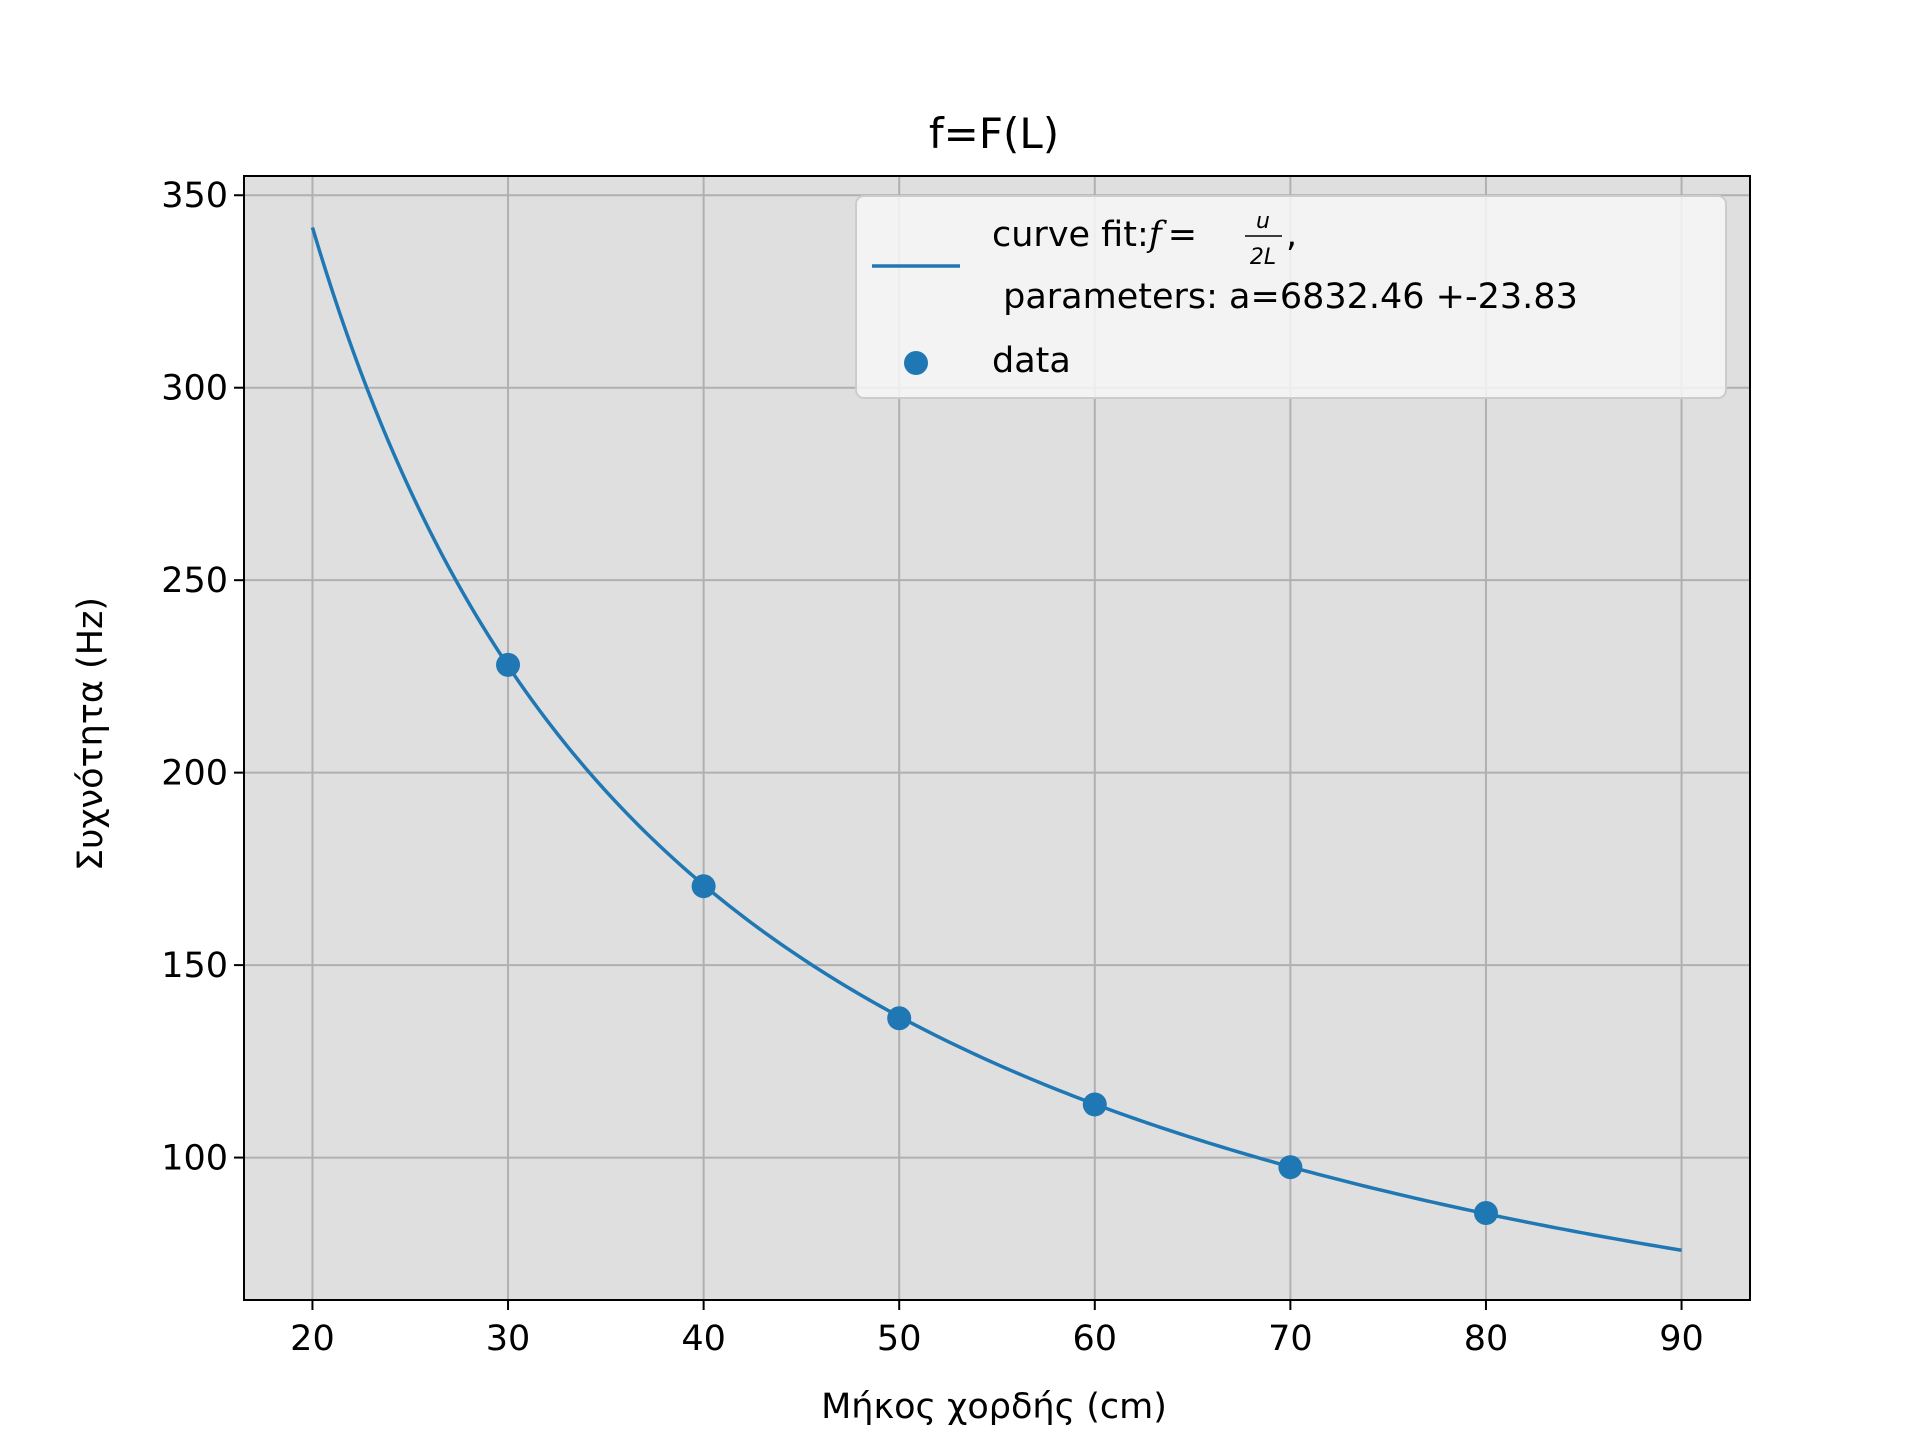 Image resolution: width=1920 pixels, height=1440 pixels. Describe the element at coordinates (1290, 1339) in the screenshot. I see `x-tick-label: 70` at that location.